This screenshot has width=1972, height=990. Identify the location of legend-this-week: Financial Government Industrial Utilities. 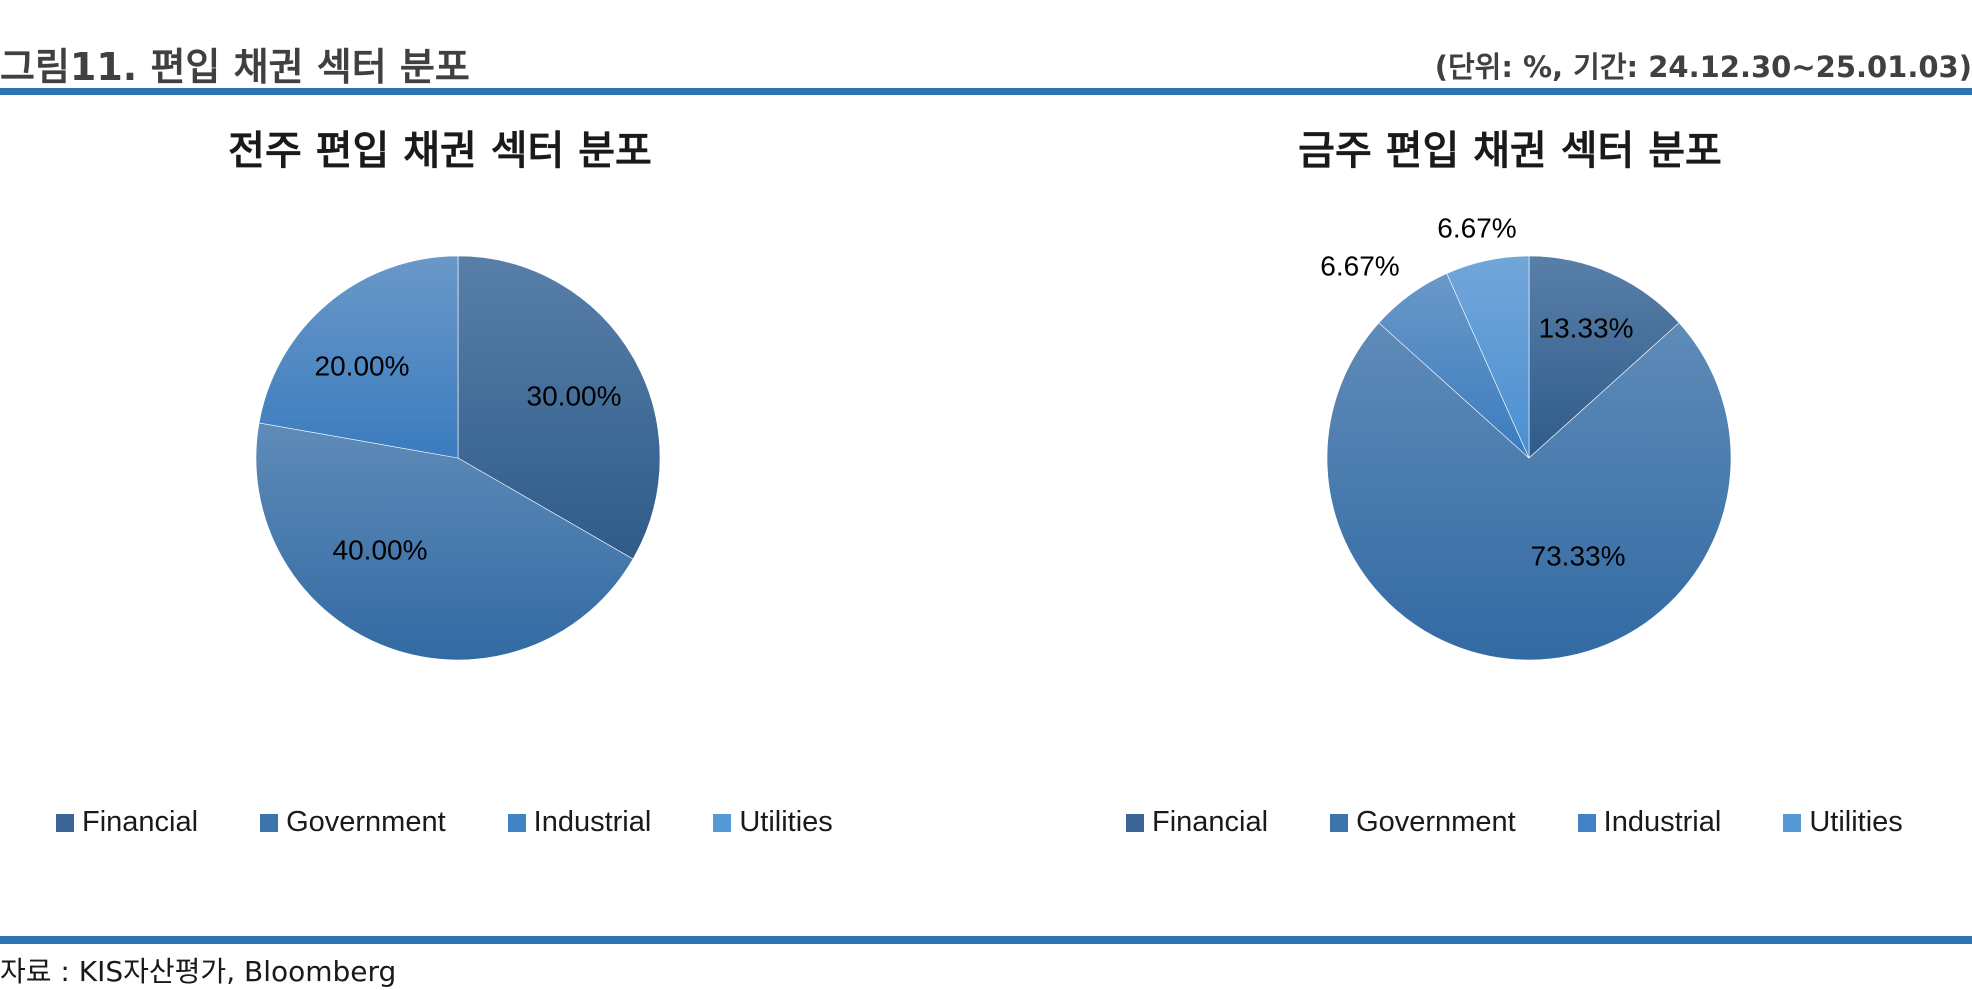
(1514, 822).